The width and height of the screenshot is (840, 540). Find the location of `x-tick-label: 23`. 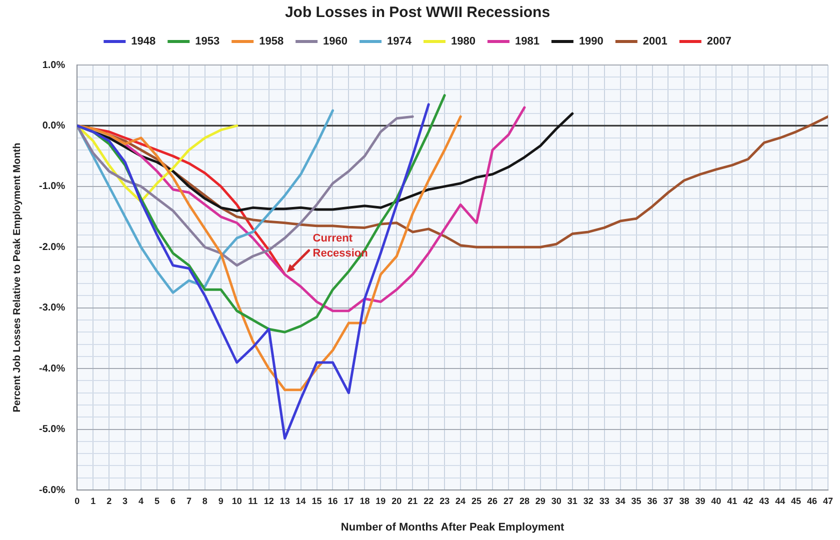

x-tick-label: 23 is located at coordinates (445, 501).